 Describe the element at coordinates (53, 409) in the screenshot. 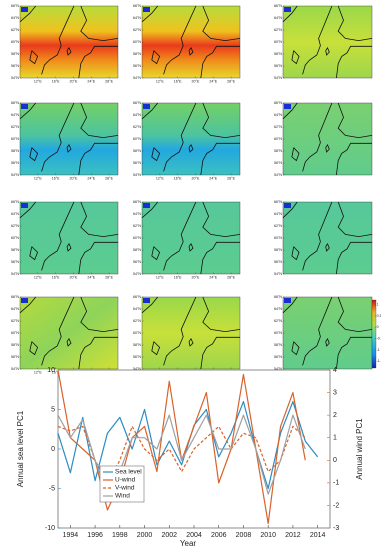

I see `y-tick-label: 5` at that location.